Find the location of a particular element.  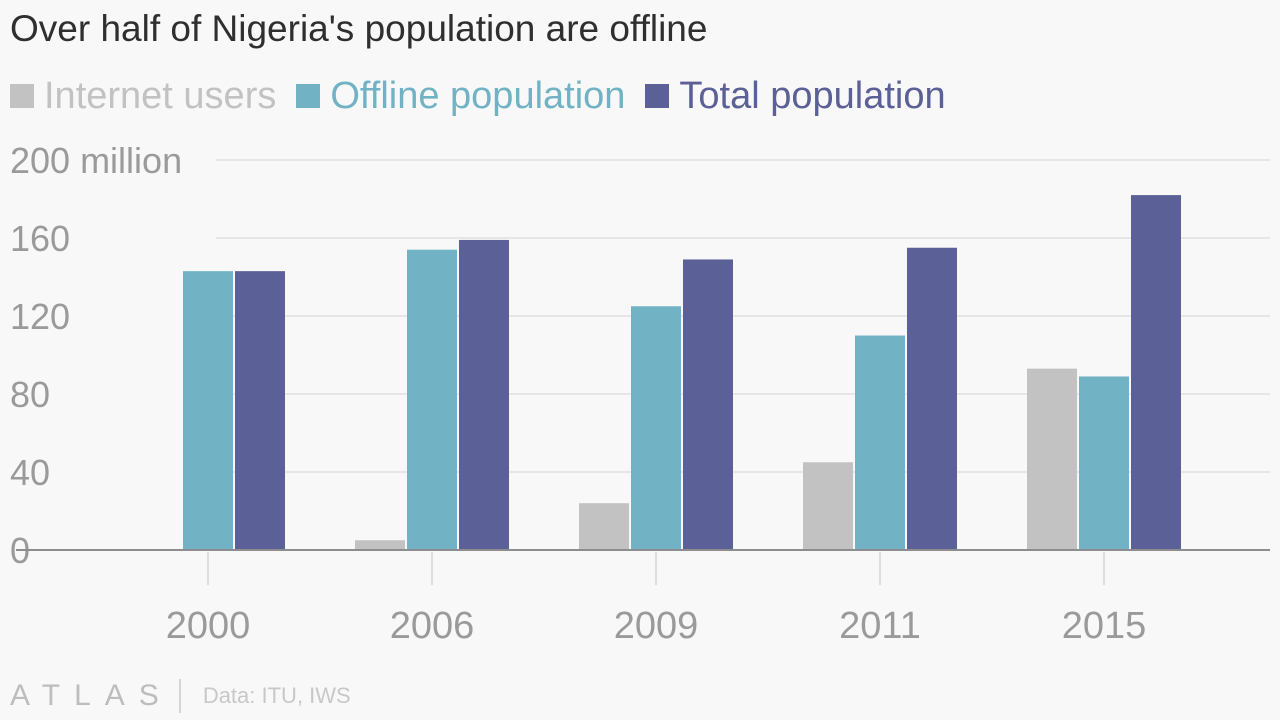

bar-total-population-2011 is located at coordinates (932, 398).